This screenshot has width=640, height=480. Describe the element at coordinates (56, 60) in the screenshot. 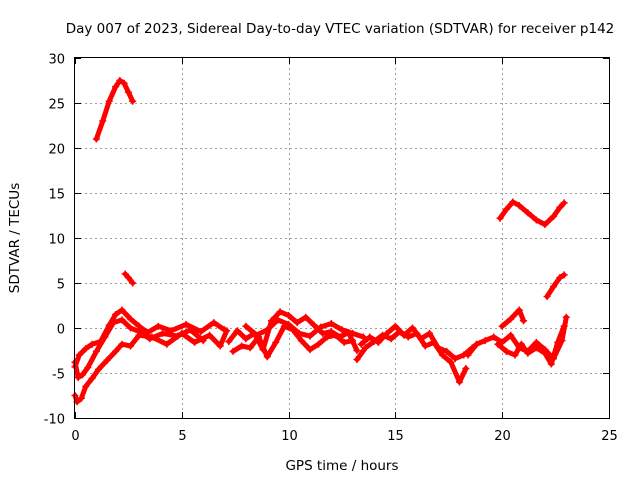

I see `y-tick-label: 30` at that location.